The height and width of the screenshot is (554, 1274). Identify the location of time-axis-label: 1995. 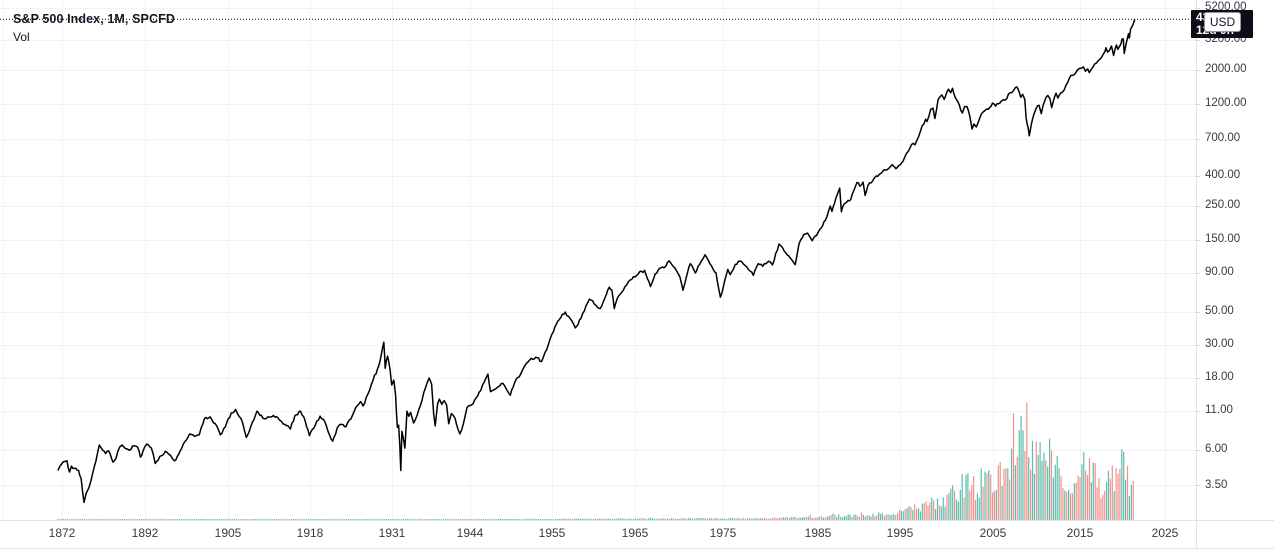
(900, 533).